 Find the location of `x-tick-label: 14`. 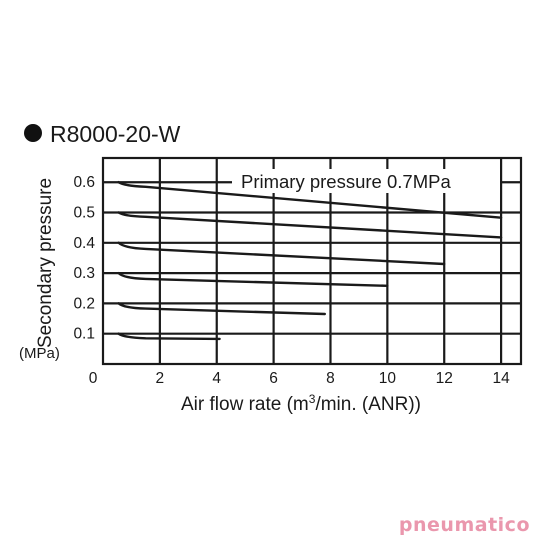

x-tick-label: 14 is located at coordinates (501, 378).